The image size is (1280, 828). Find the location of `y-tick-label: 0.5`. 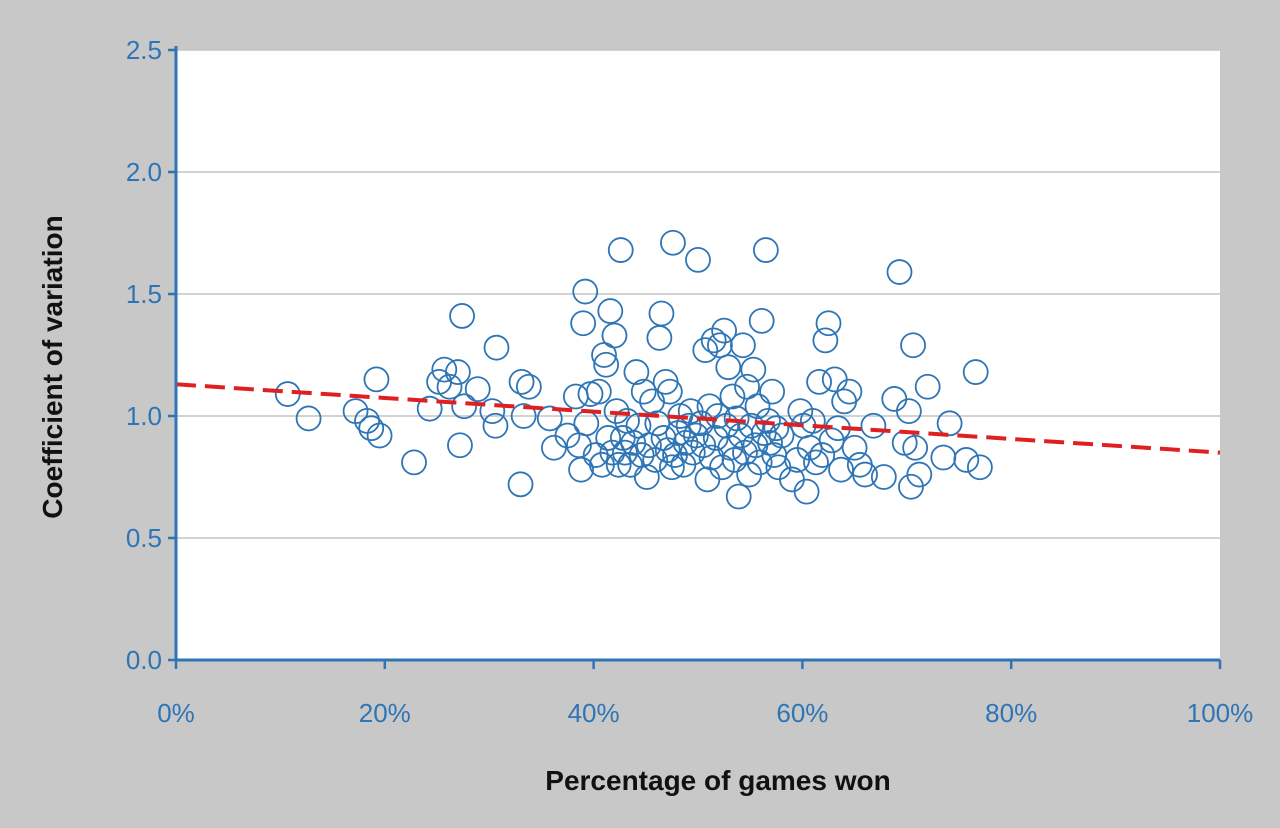

y-tick-label: 0.5 is located at coordinates (144, 538).